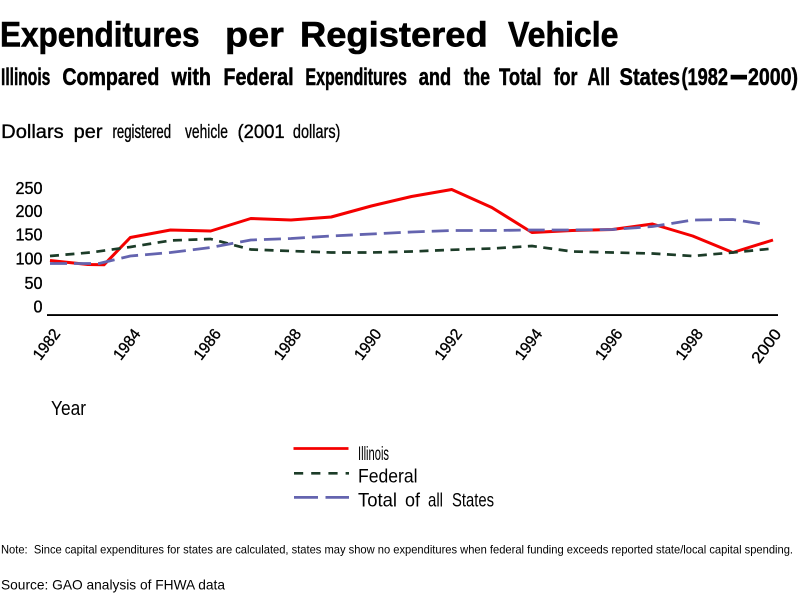  Describe the element at coordinates (435, 501) in the screenshot. I see `svg-text: all` at that location.